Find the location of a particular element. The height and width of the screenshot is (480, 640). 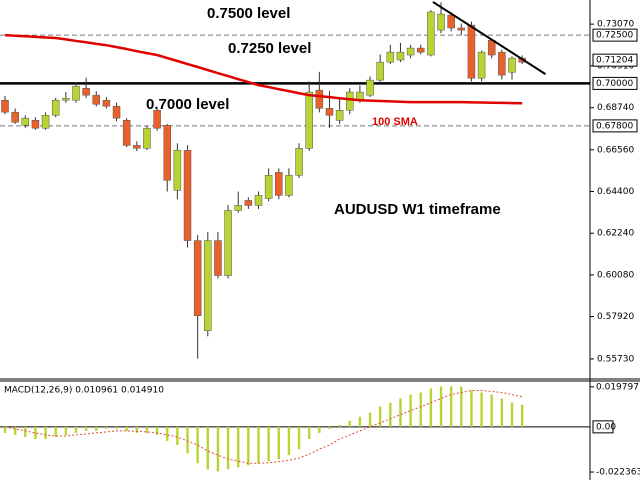

level-label: 0.72500 is located at coordinates (614, 36).